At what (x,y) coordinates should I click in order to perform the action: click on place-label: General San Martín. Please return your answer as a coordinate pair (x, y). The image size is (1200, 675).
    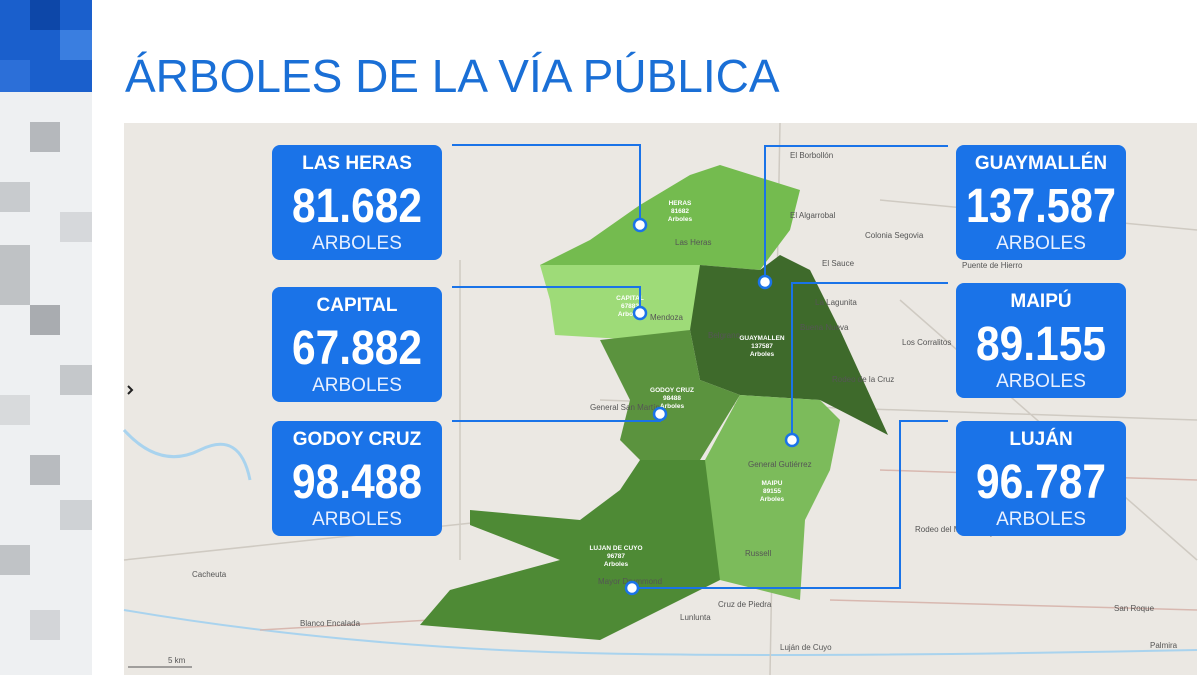
    Looking at the image, I should click on (625, 407).